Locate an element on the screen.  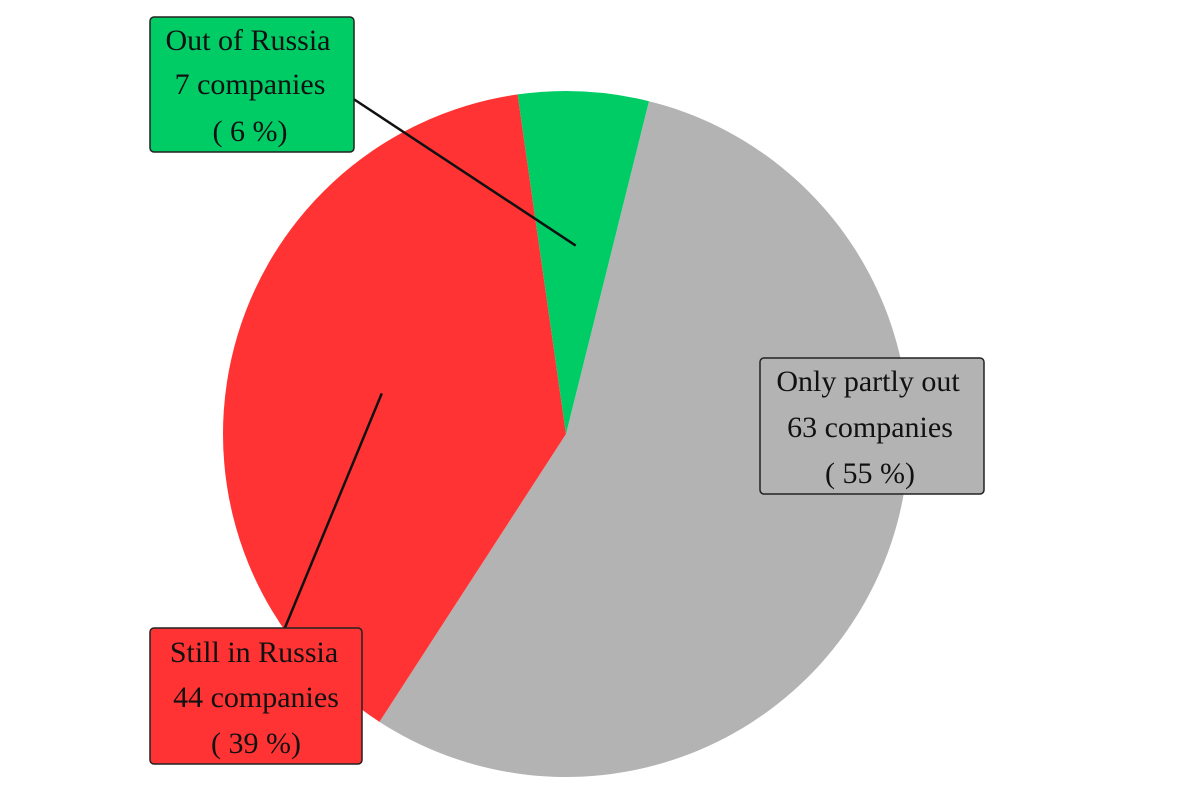
pie-slice-out-of-russia is located at coordinates (583, 262).